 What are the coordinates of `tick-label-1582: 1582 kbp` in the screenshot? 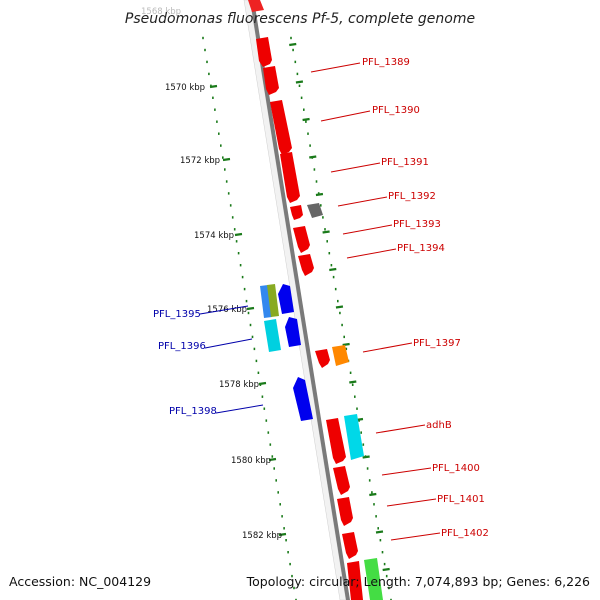 It's located at (262, 536).